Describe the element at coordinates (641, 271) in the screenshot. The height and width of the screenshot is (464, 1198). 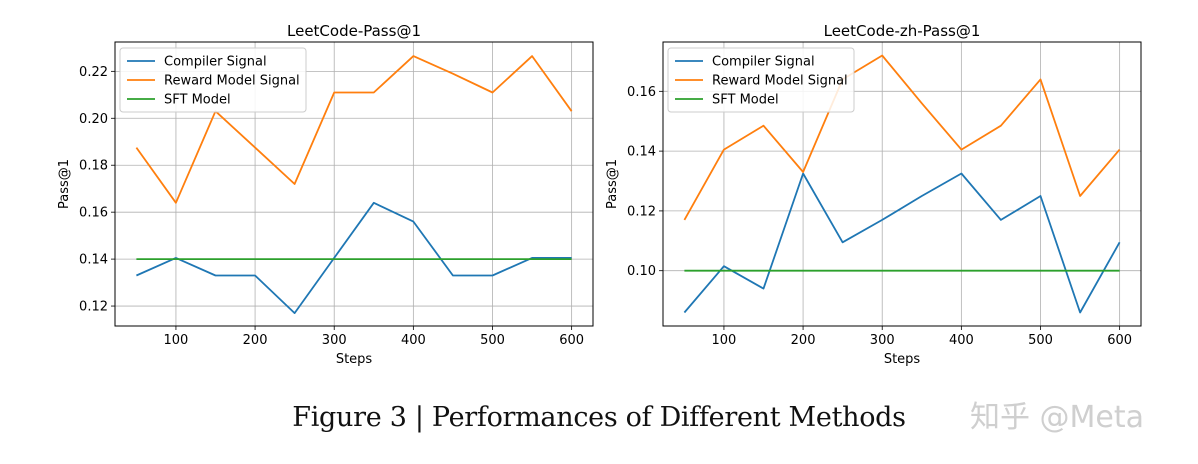
I see `y-tick-label: 0.10` at that location.